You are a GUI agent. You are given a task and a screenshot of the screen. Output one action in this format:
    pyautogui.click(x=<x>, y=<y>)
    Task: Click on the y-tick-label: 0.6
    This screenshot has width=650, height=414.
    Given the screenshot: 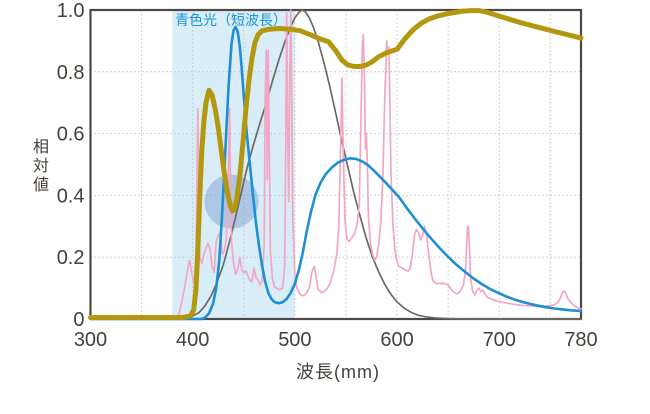 What is the action you would take?
    pyautogui.click(x=71, y=135)
    